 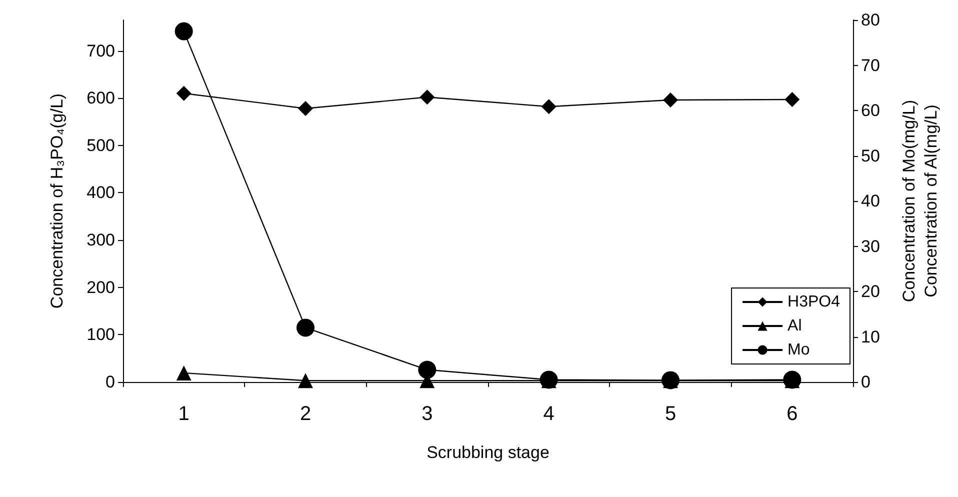 What do you see at coordinates (100, 287) in the screenshot?
I see `y-tick-label: 200` at bounding box center [100, 287].